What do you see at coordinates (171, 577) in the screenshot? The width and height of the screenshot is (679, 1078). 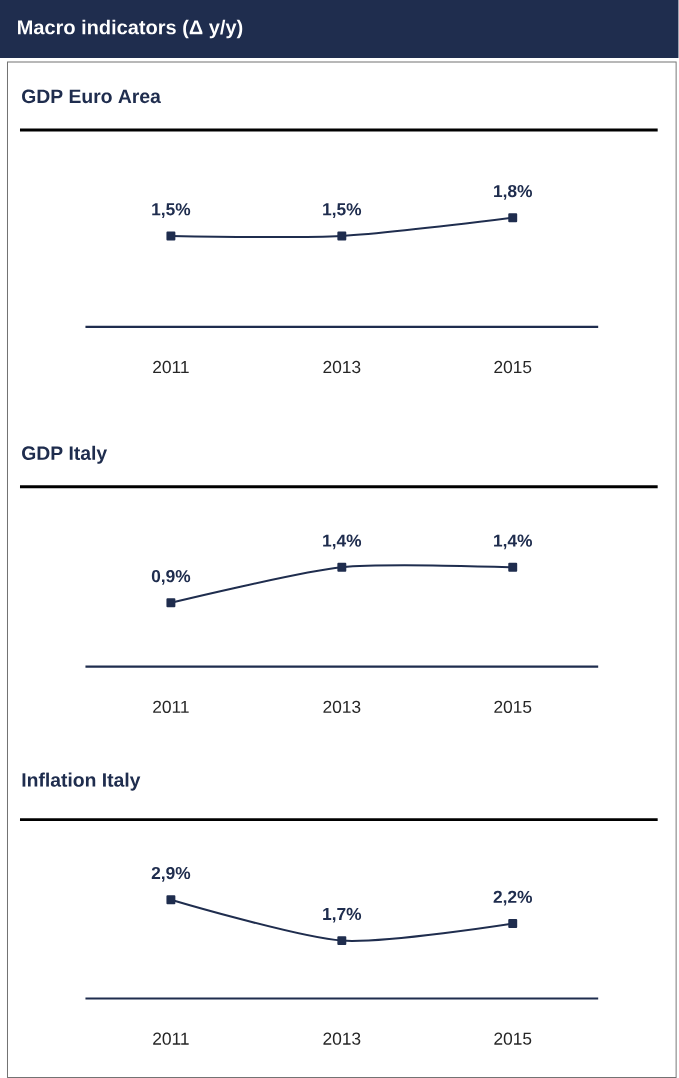 I see `data-label: 0,9%` at bounding box center [171, 577].